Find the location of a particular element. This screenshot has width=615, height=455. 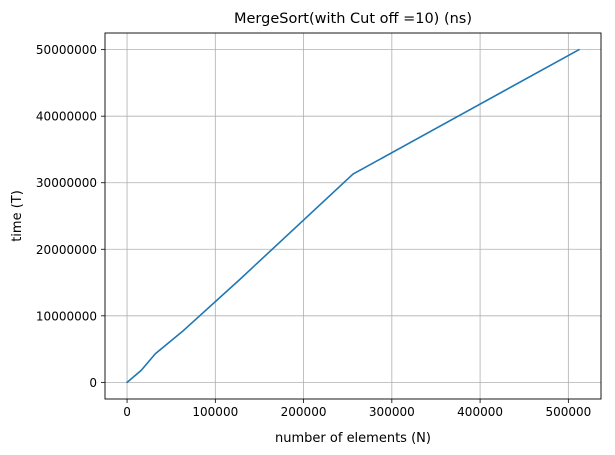

y-axis-label: time (T) is located at coordinates (17, 216).